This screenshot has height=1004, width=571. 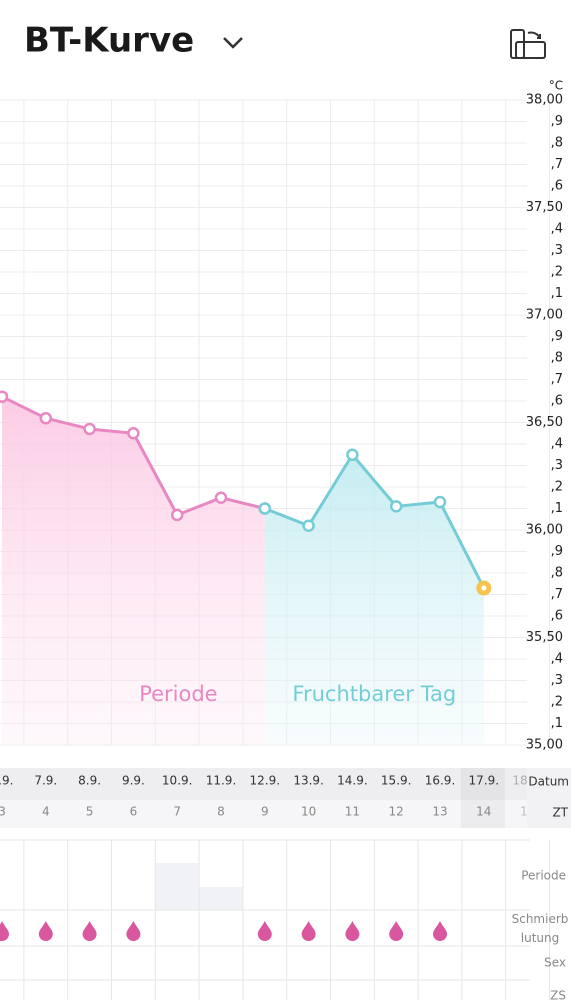 I want to click on cycle-day-row, so click(x=285, y=814).